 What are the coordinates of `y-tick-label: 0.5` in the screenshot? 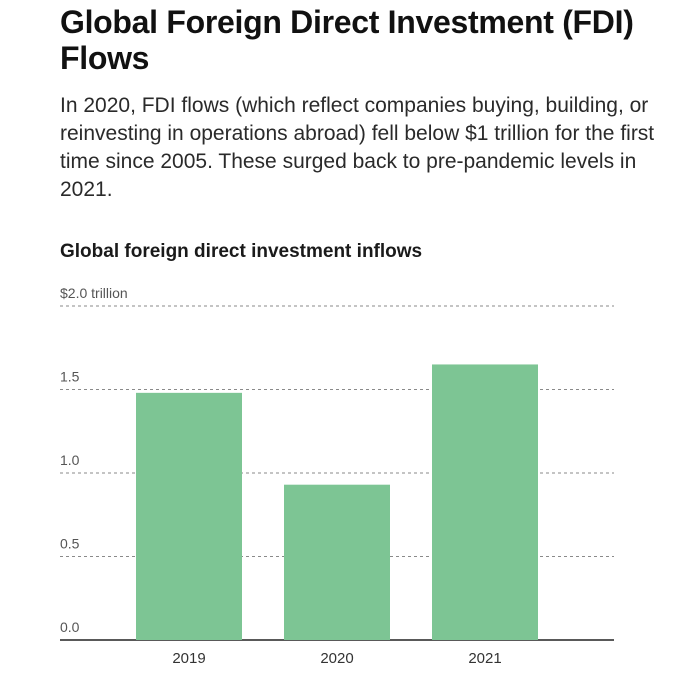 It's located at (70, 544).